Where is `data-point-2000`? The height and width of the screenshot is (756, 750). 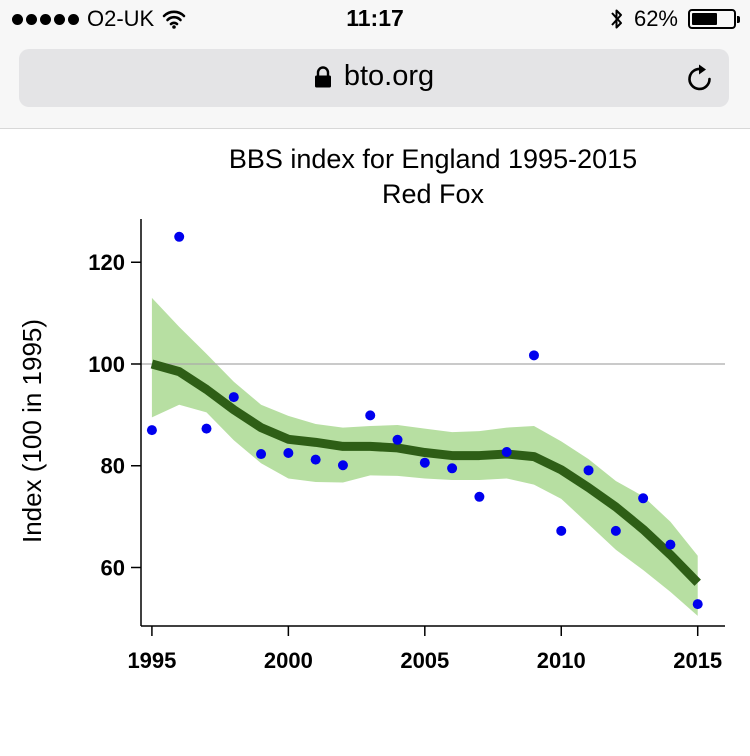
data-point-2000 is located at coordinates (288, 453).